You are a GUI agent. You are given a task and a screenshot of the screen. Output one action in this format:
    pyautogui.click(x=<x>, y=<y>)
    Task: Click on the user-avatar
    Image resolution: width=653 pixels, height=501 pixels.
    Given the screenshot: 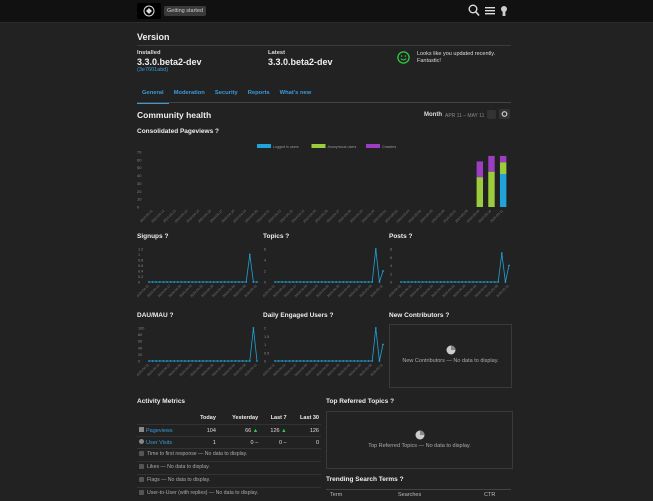 What is the action you would take?
    pyautogui.click(x=504, y=10)
    